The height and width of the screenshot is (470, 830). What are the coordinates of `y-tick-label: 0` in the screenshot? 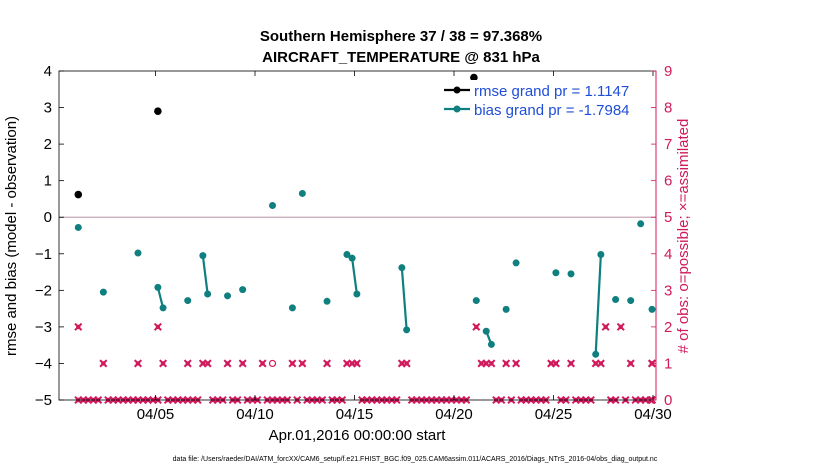 It's located at (48, 217).